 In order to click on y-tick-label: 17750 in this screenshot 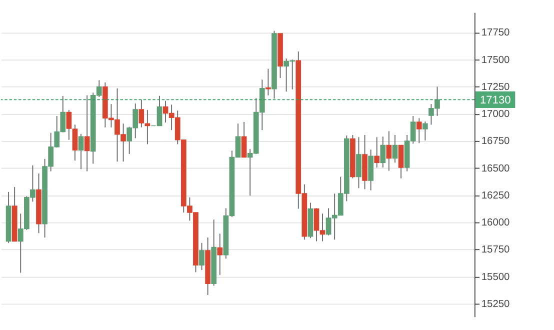, I will do `click(495, 33)`.